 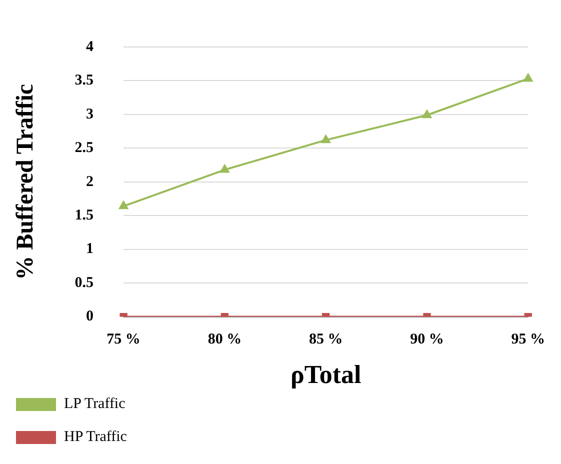 What do you see at coordinates (123, 340) in the screenshot?
I see `x-tick-label: 75 %` at bounding box center [123, 340].